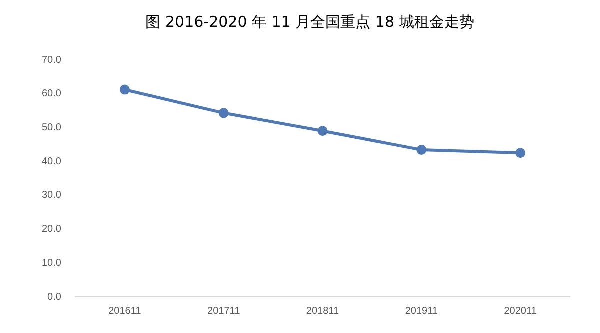 The image size is (600, 333). I want to click on x-tick-label: 201711, so click(224, 311).